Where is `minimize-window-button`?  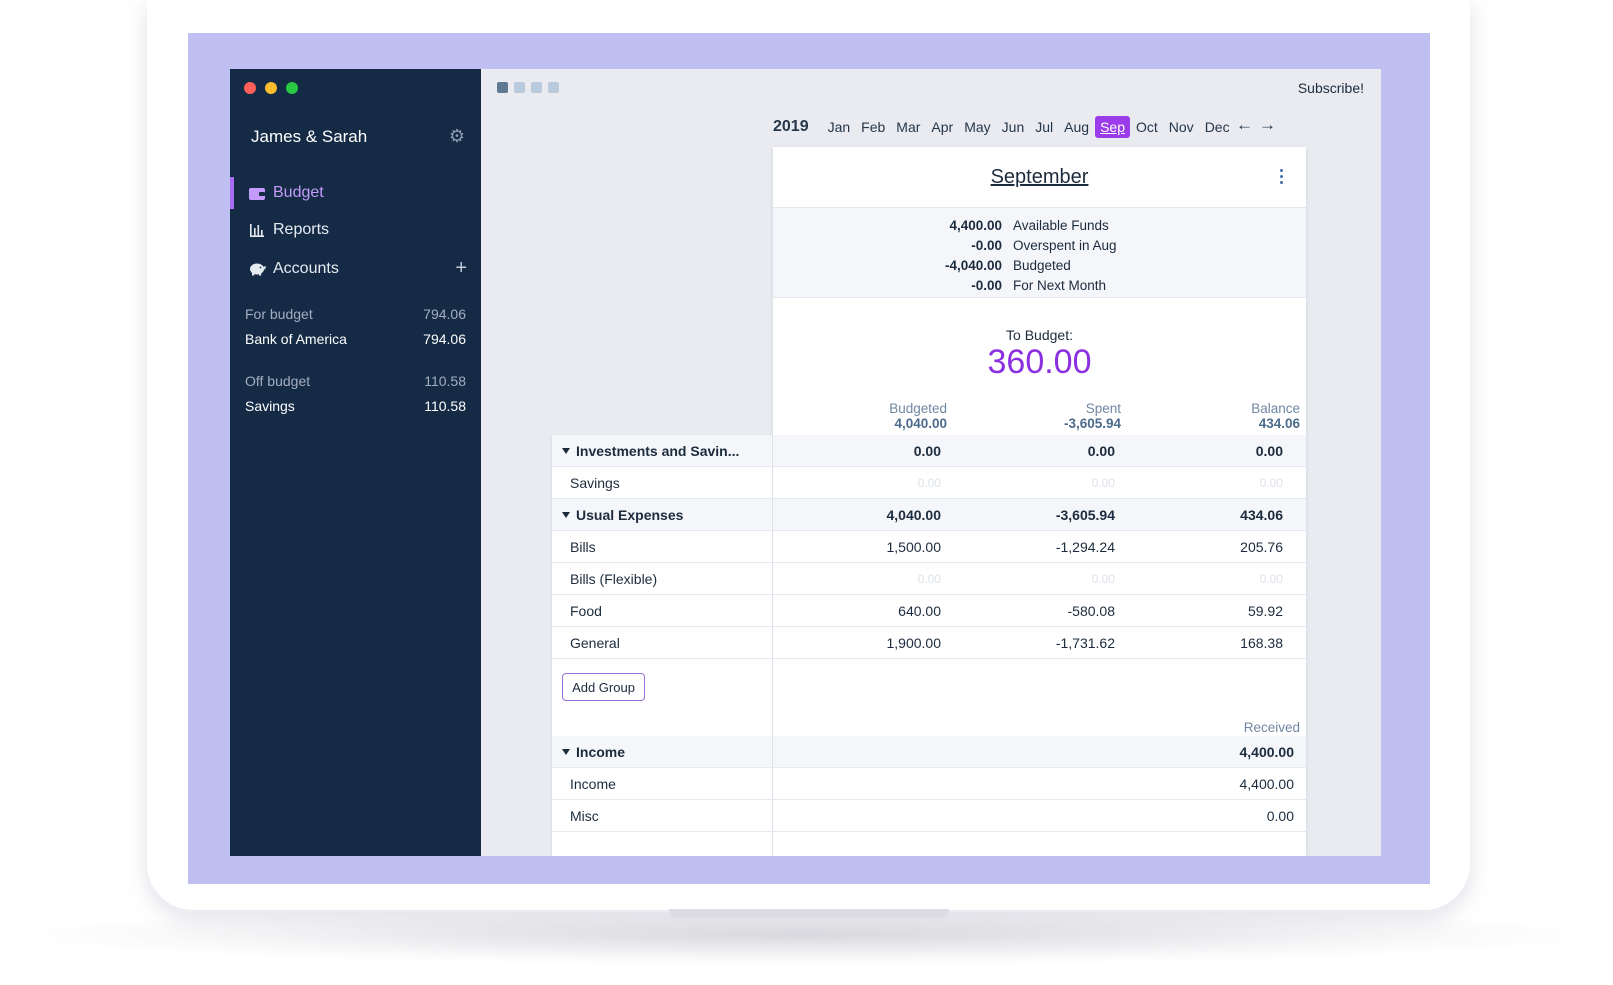 minimize-window-button is located at coordinates (271, 88).